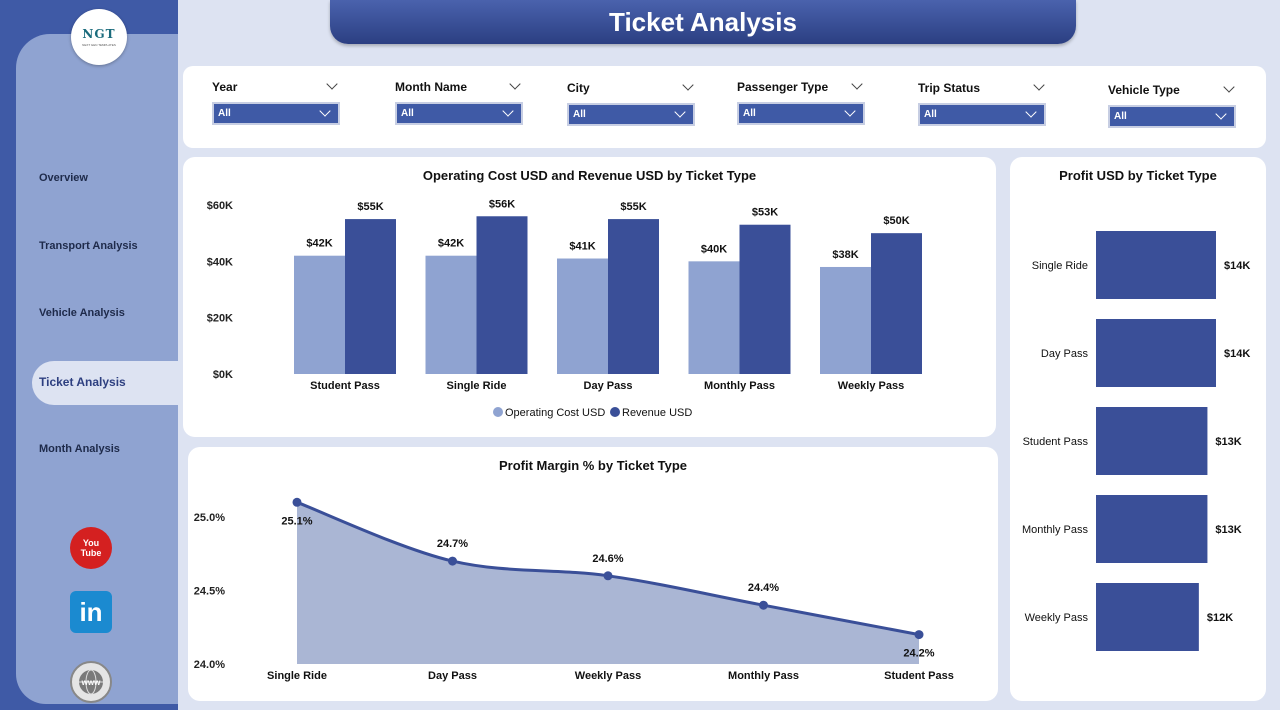 This screenshot has height=710, width=1280. I want to click on filter-vehicle-type-dropdown: All, so click(1172, 116).